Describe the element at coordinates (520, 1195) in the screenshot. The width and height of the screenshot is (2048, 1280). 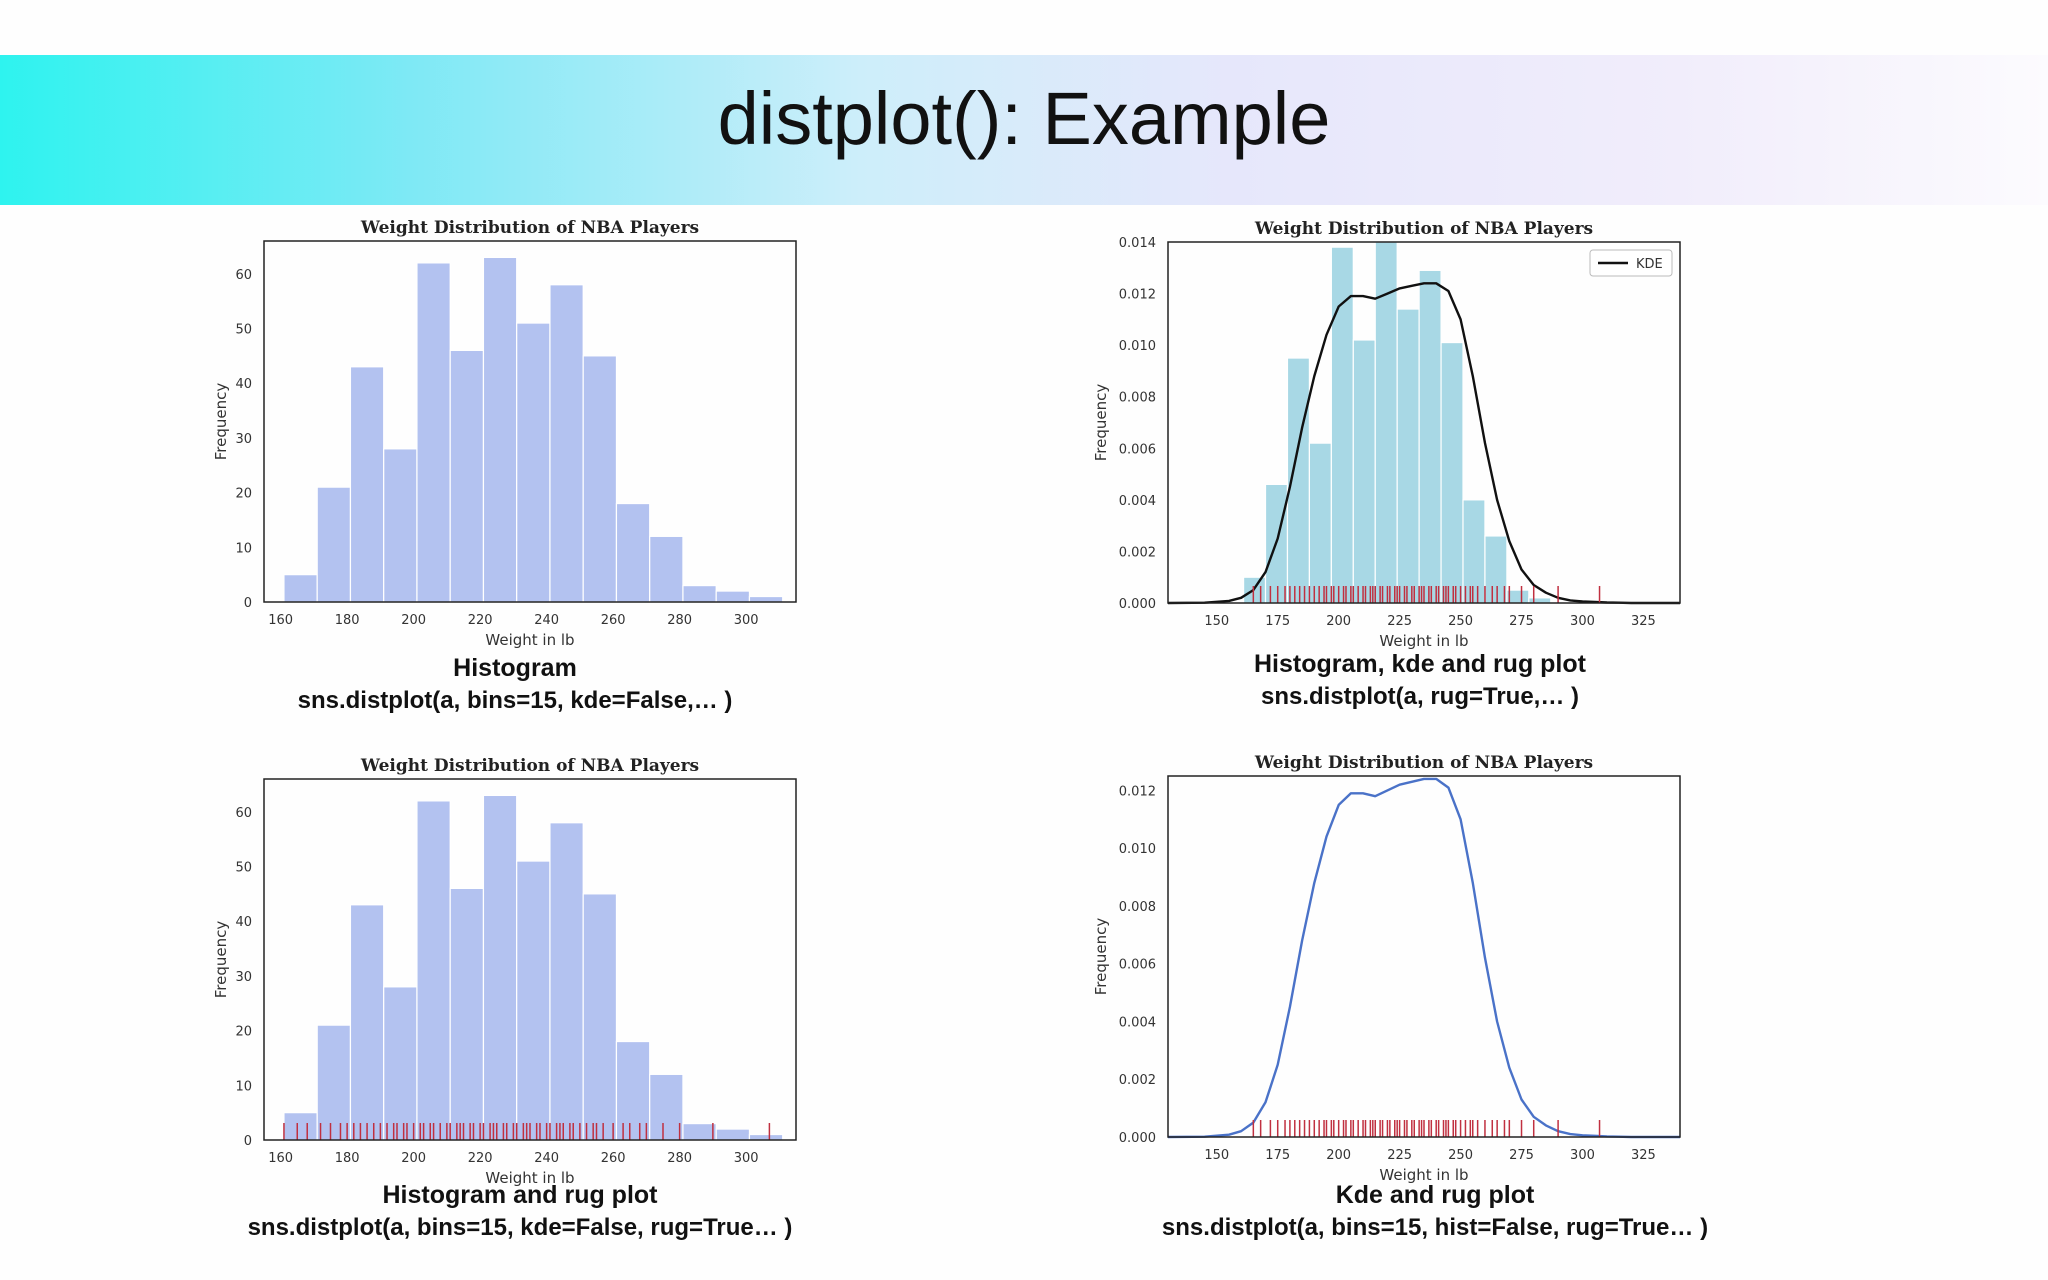
I see `caption-title: Histogram and rug plot` at that location.